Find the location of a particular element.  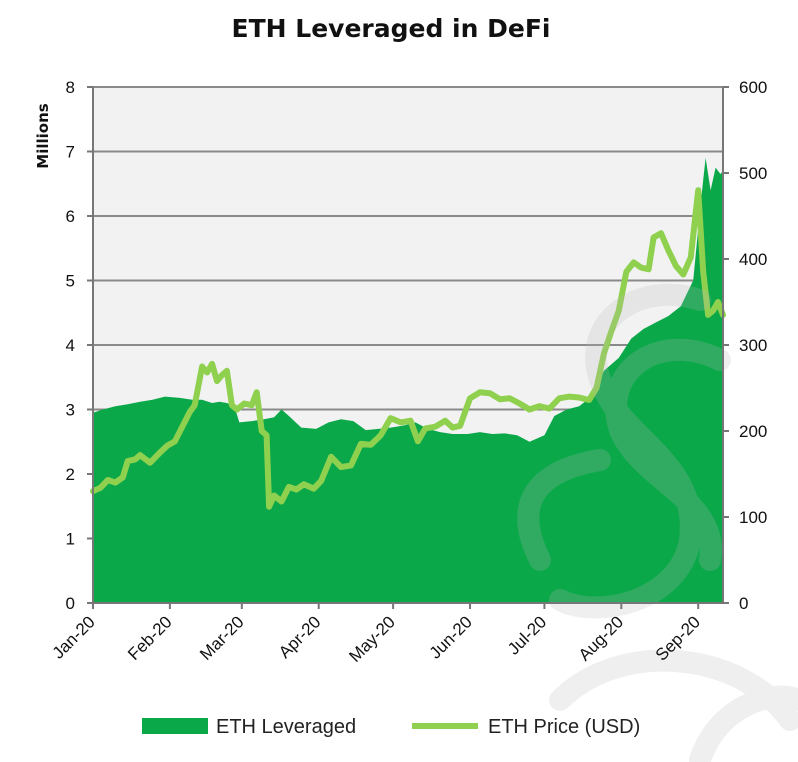

y-left-tick-label: 4 is located at coordinates (70, 345).